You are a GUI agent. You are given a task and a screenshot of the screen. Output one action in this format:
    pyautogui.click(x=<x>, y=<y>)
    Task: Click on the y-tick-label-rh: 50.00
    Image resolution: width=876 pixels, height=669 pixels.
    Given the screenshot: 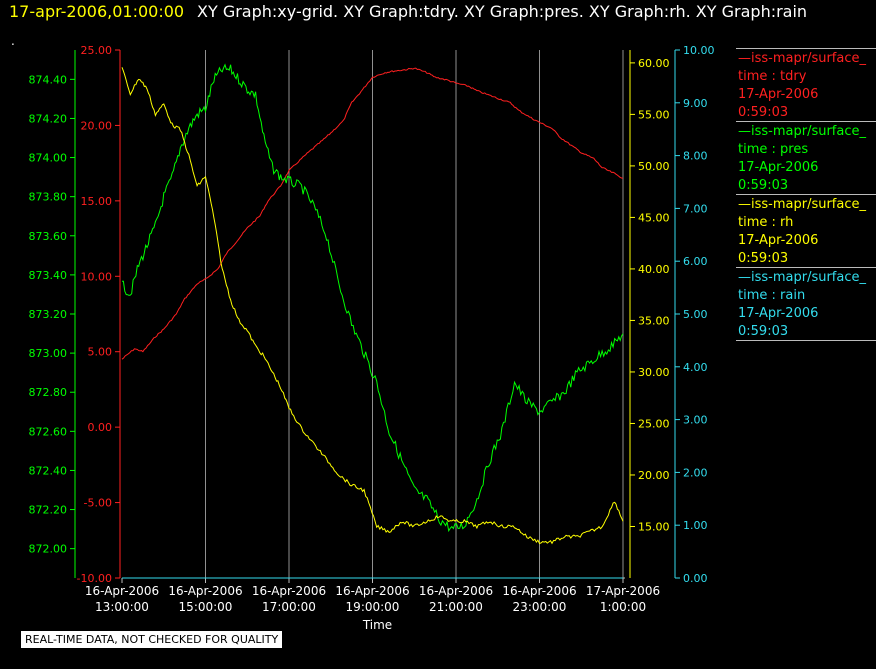 What is the action you would take?
    pyautogui.click(x=654, y=166)
    